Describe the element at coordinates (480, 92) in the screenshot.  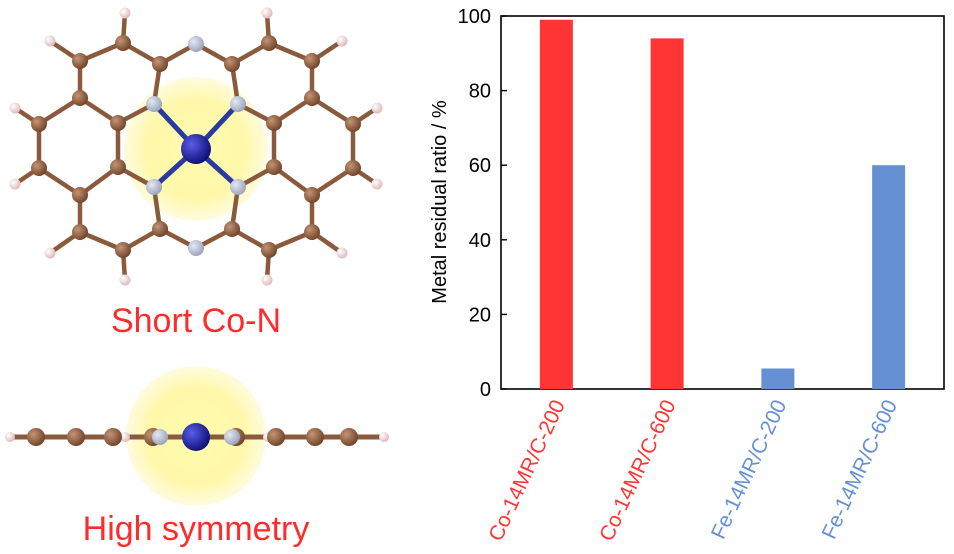
I see `y-tick-label: 80` at that location.